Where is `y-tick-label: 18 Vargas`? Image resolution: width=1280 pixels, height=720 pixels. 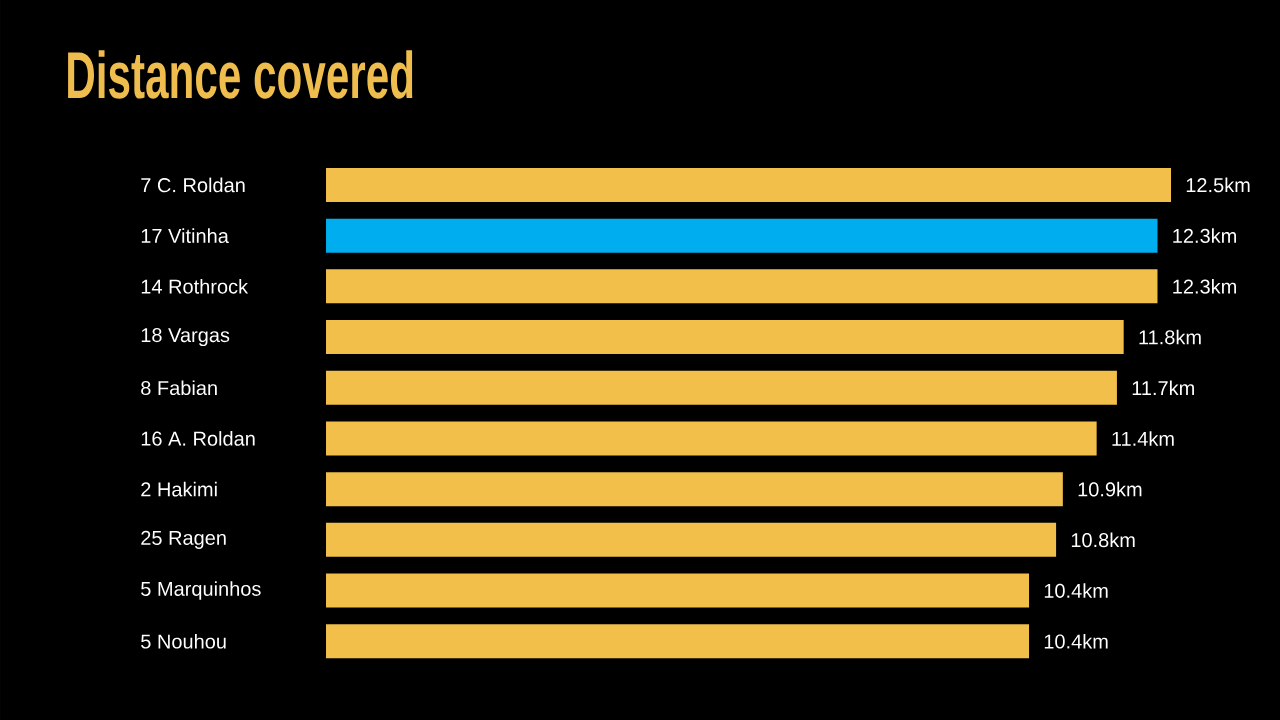
y-tick-label: 18 Vargas is located at coordinates (185, 337).